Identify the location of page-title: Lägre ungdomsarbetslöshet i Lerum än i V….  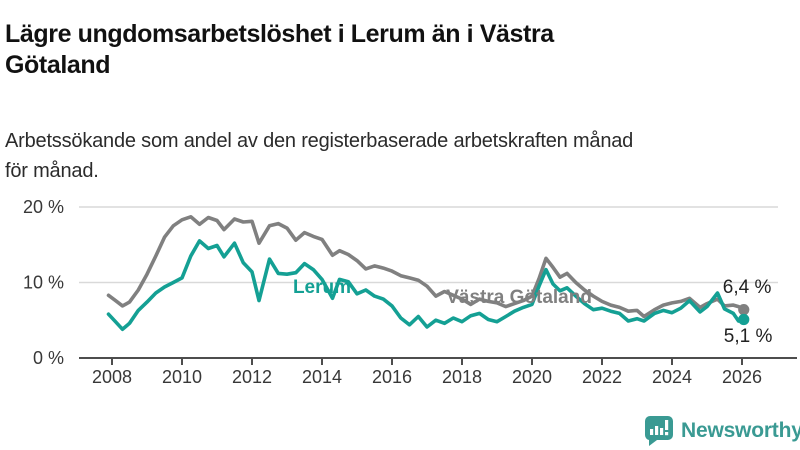
(385, 50).